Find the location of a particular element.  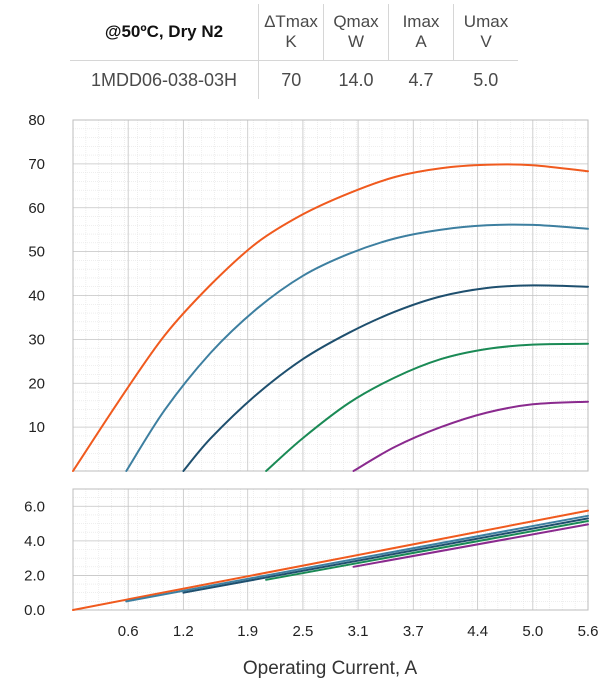

x-tick-label: 5.0 is located at coordinates (532, 631).